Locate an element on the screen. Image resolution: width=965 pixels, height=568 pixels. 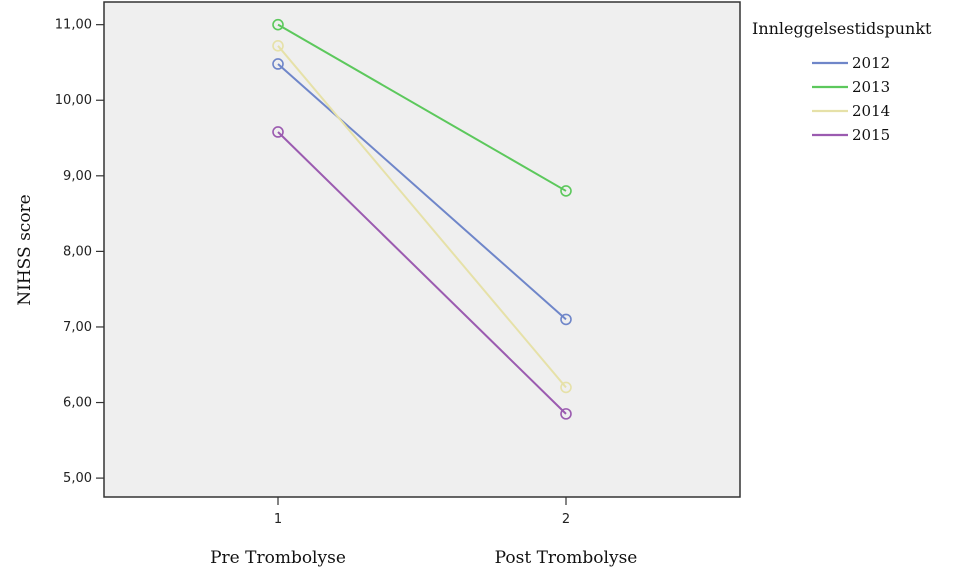
x-category-label: Post Trombolyse is located at coordinates (566, 558).